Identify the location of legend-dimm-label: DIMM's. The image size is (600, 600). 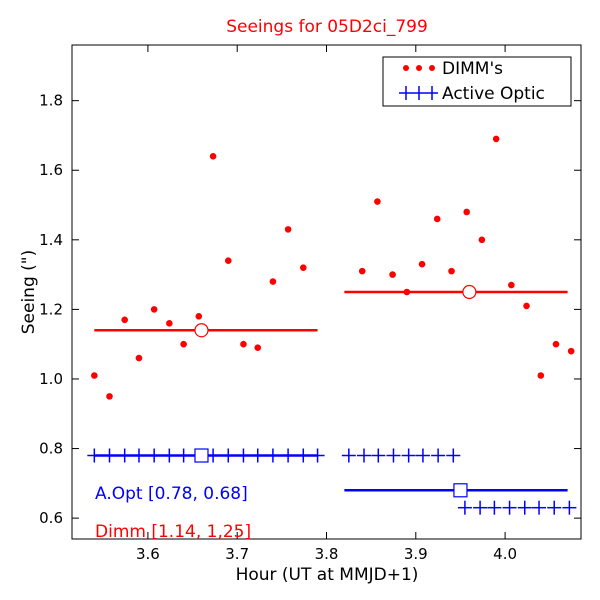
(472, 69).